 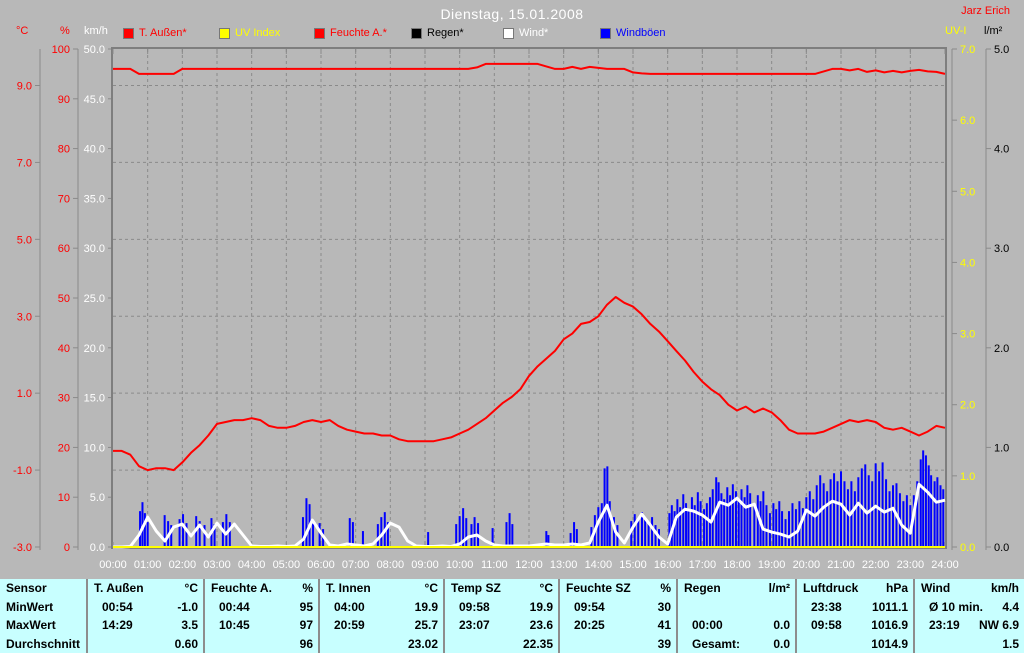 What do you see at coordinates (24, 87) in the screenshot?
I see `svg-text: 9.0` at bounding box center [24, 87].